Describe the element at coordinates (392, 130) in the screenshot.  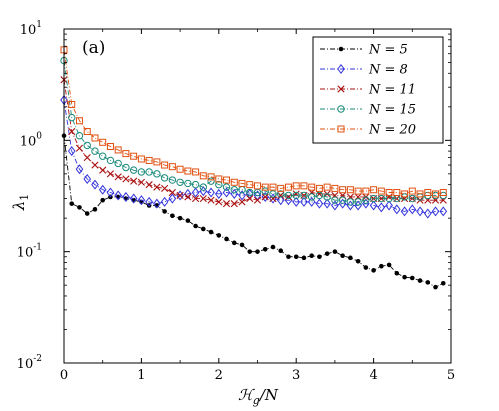
I see `legend-label: N = 20` at that location.